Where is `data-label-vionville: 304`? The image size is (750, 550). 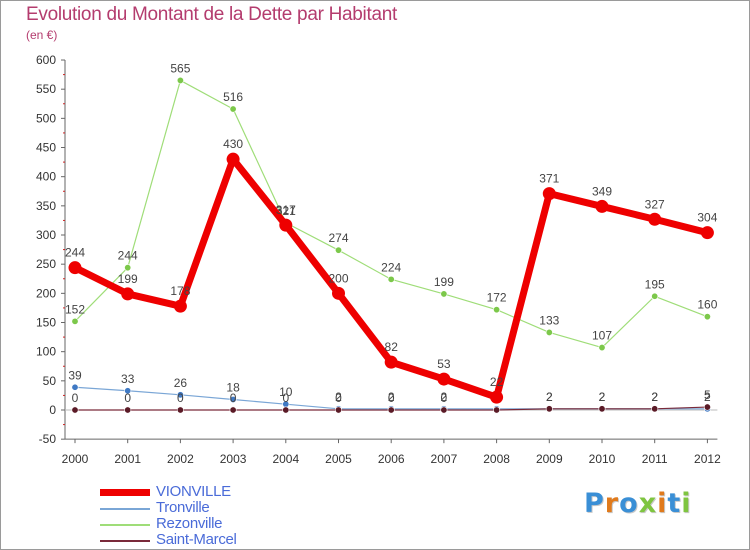 data-label-vionville: 304 is located at coordinates (707, 218).